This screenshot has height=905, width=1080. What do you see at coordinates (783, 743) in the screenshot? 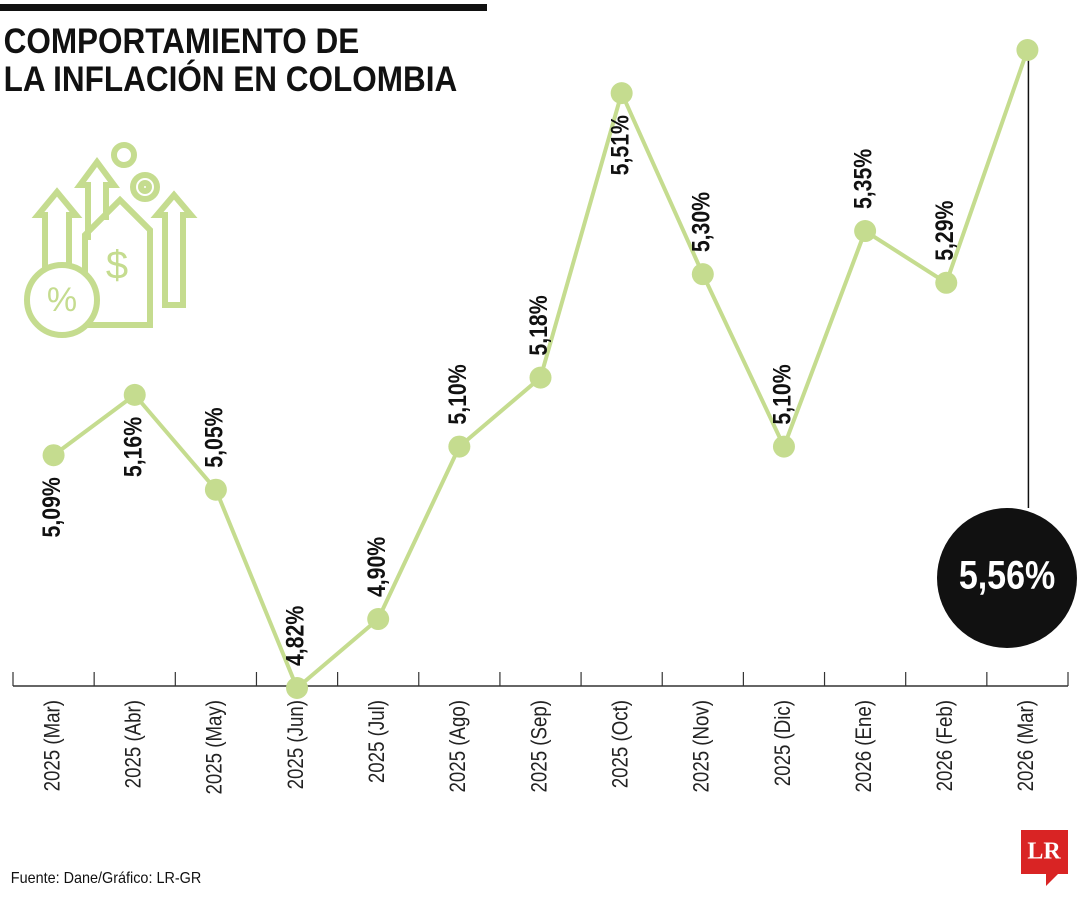
I see `x-tick-label: 2025 (Dic)` at bounding box center [783, 743].